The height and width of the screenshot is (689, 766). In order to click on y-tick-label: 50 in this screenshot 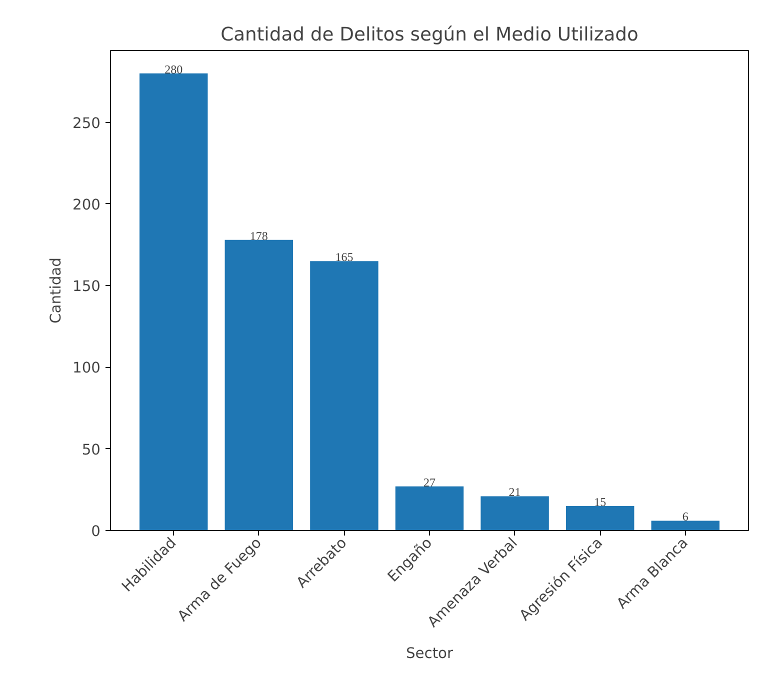, I will do `click(91, 449)`.